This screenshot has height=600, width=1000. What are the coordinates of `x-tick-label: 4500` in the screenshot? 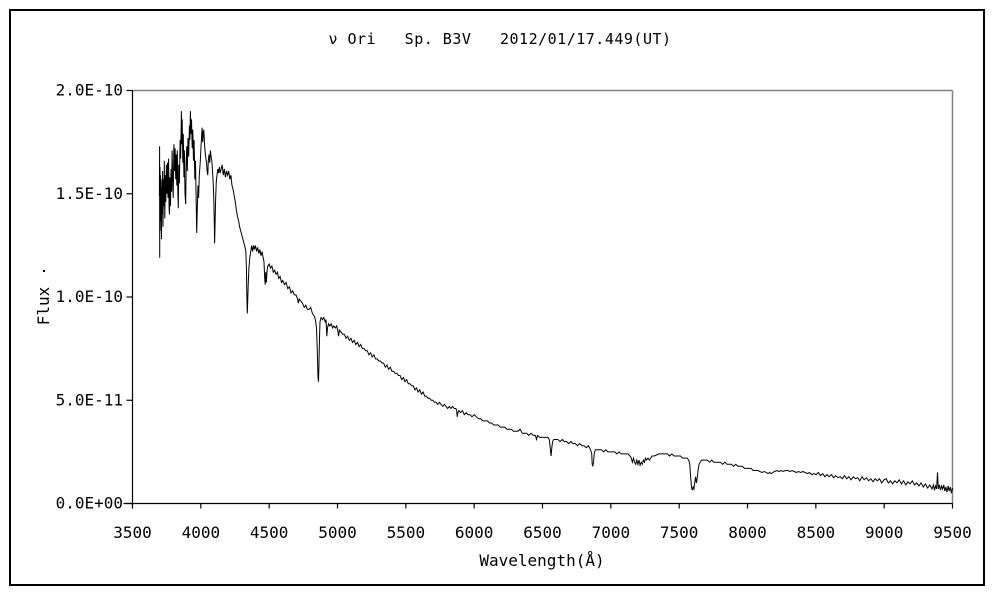 It's located at (269, 532).